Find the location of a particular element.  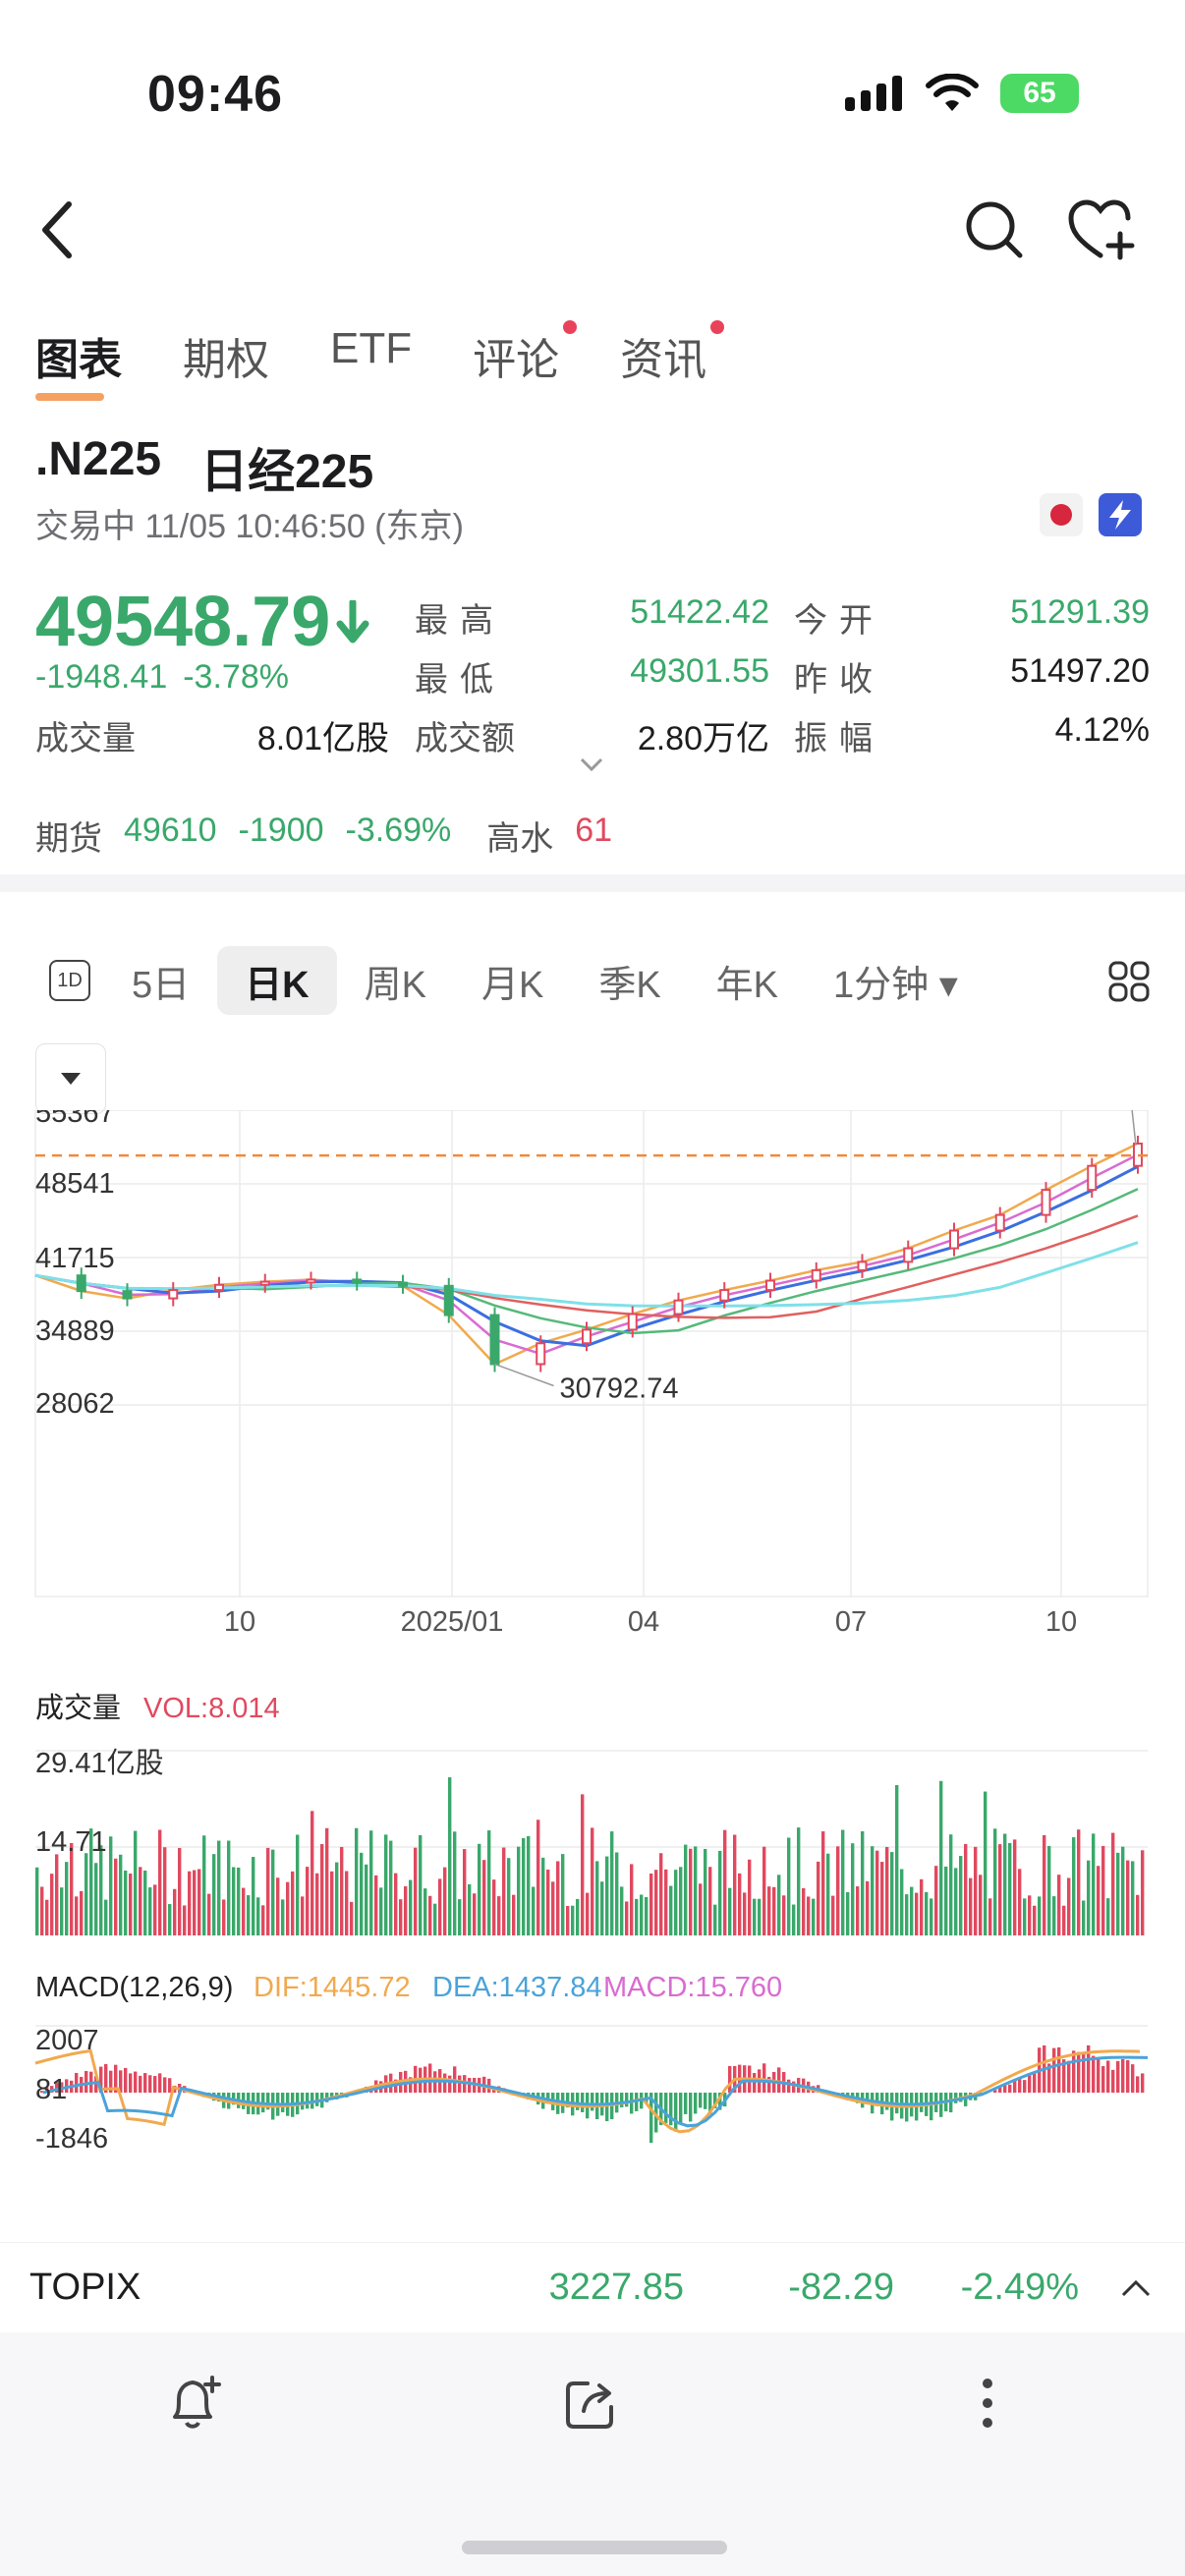

period-yearly-k: 年K is located at coordinates (747, 985).